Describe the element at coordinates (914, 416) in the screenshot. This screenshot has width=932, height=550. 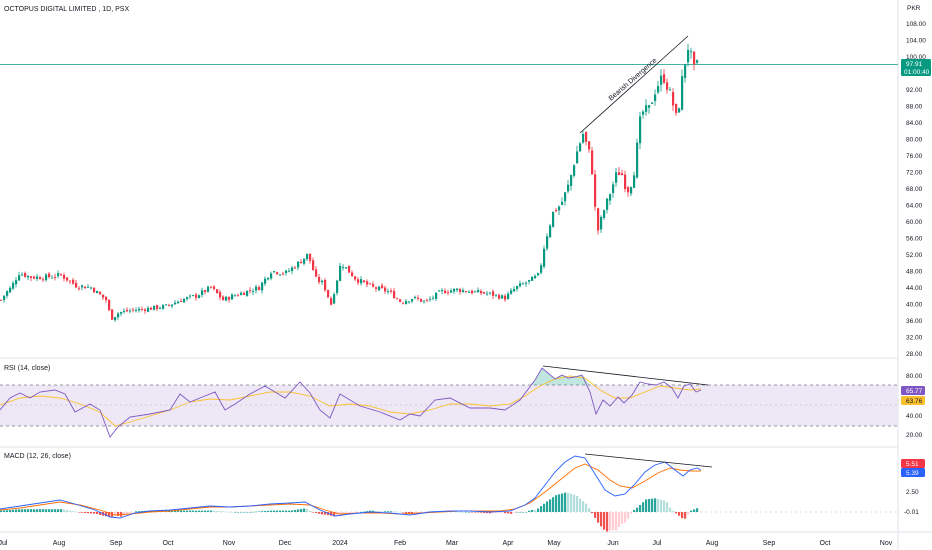
I see `rsi-tick-label: 40.00` at that location.